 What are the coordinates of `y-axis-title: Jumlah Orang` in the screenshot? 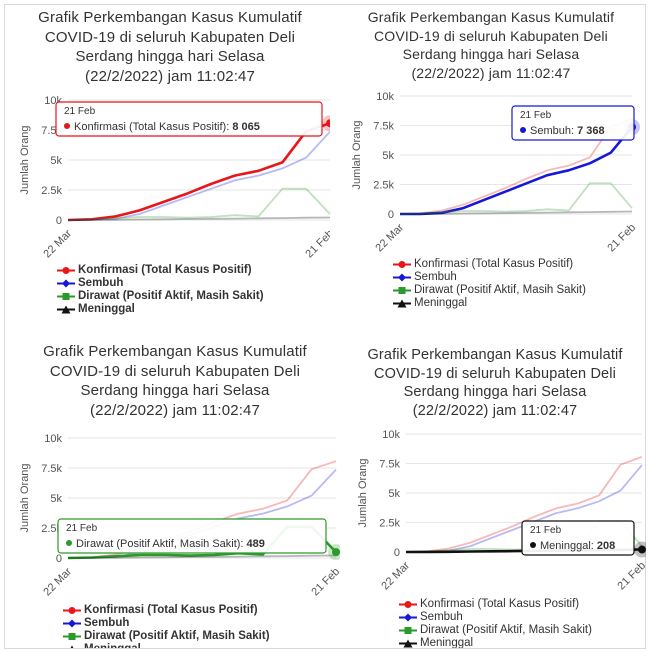 It's located at (363, 492).